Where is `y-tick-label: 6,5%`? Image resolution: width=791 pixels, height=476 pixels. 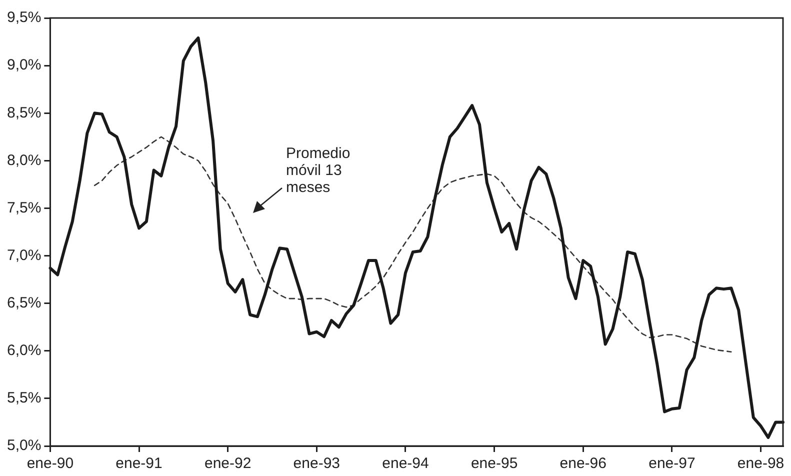
y-tick-label: 6,5% is located at coordinates (24, 303).